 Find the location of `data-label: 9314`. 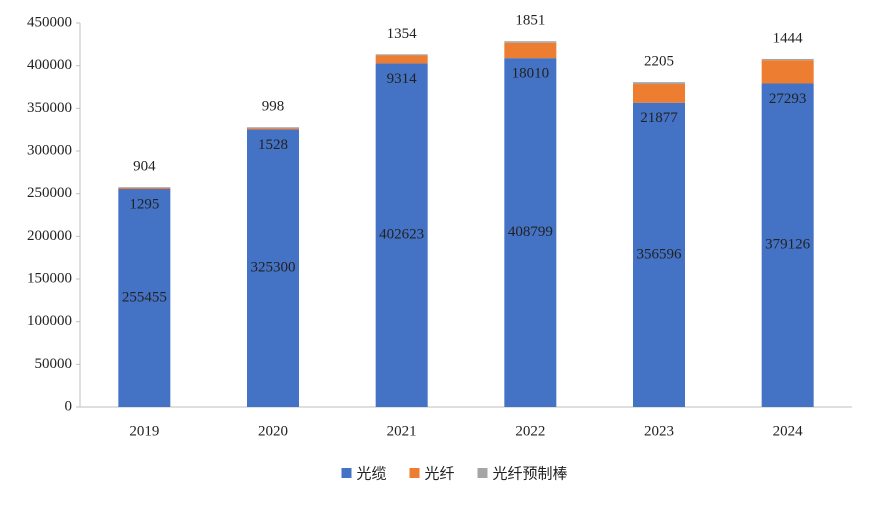

data-label: 9314 is located at coordinates (402, 79).